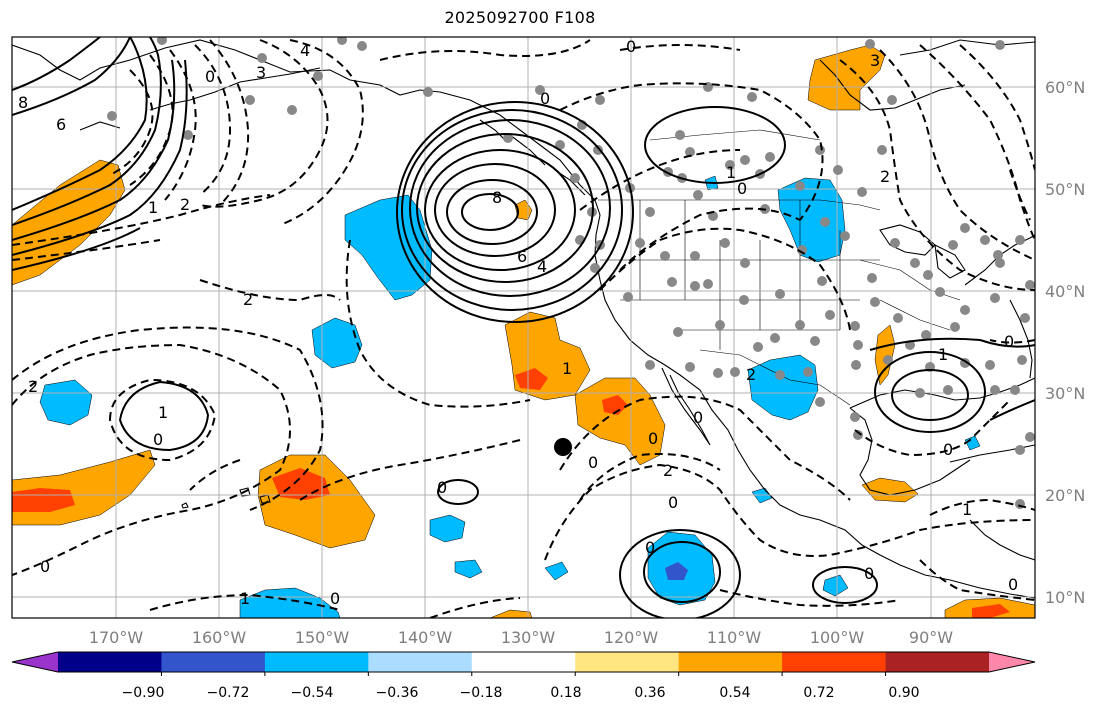  Describe the element at coordinates (1065, 291) in the screenshot. I see `lat-label: 40°N` at that location.